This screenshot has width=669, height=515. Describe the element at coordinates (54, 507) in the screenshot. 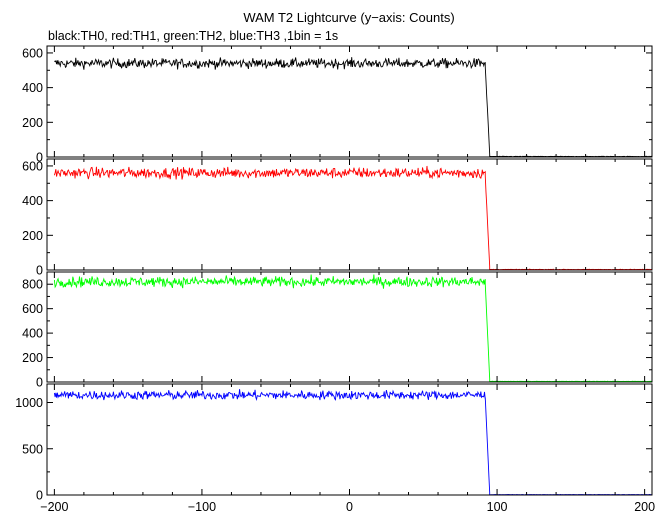

I see `x-tick-label: −200` at that location.